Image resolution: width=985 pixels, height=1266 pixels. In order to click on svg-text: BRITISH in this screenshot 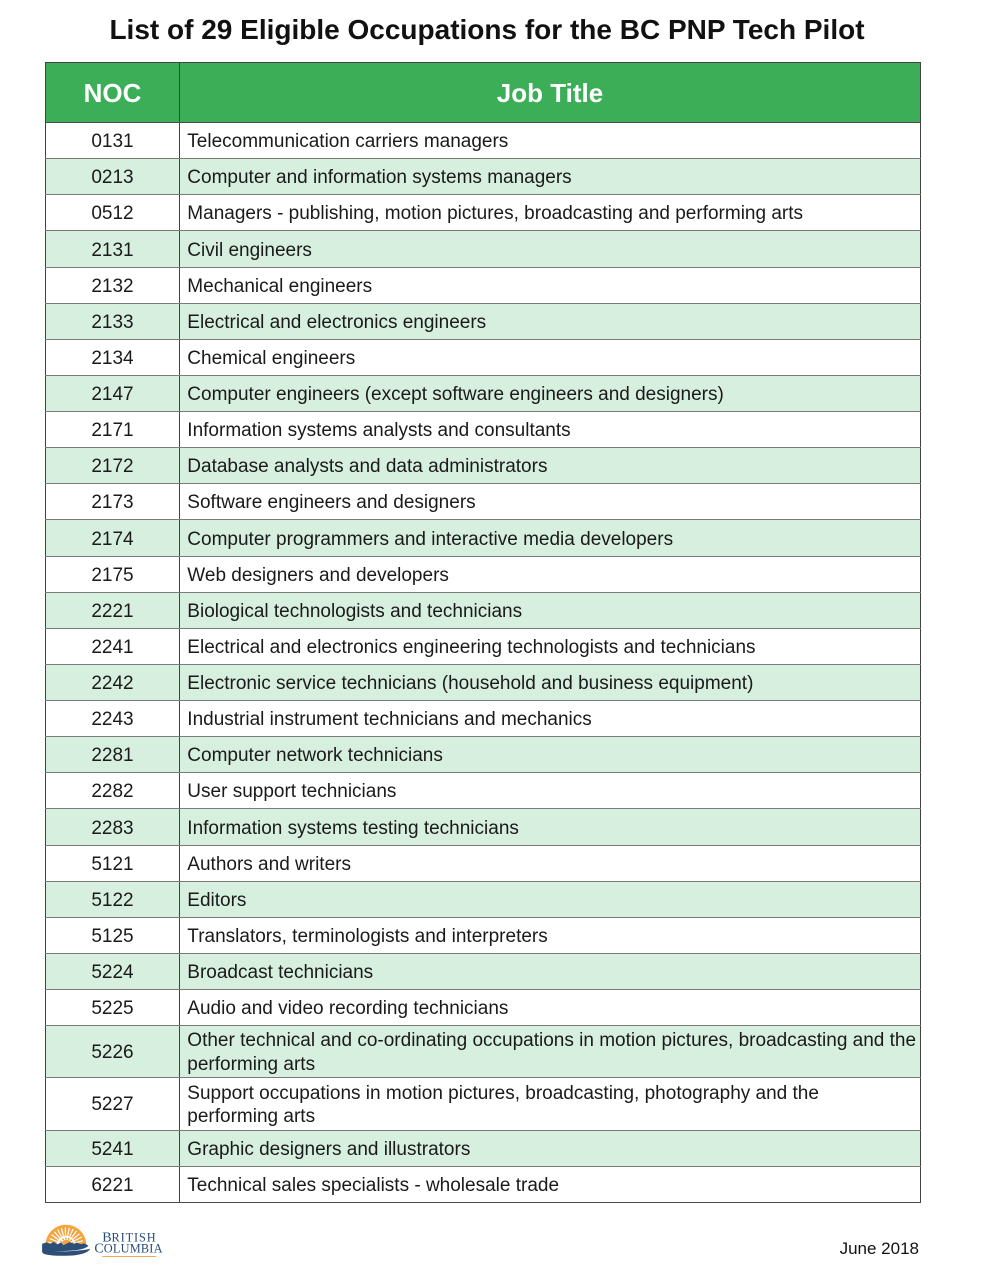, I will do `click(129, 1237)`.